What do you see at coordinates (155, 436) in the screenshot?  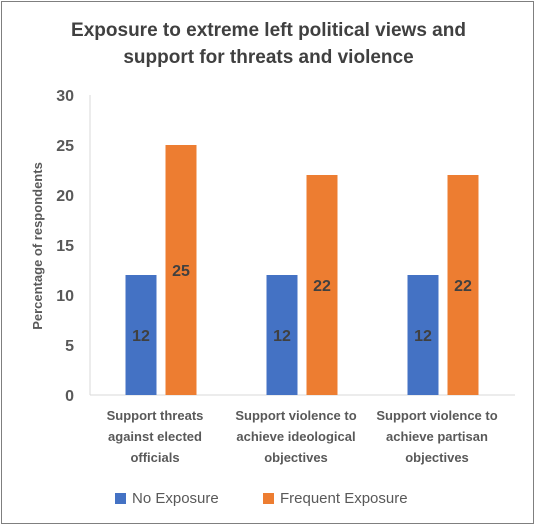 I see `x-category-label: against elected` at bounding box center [155, 436].